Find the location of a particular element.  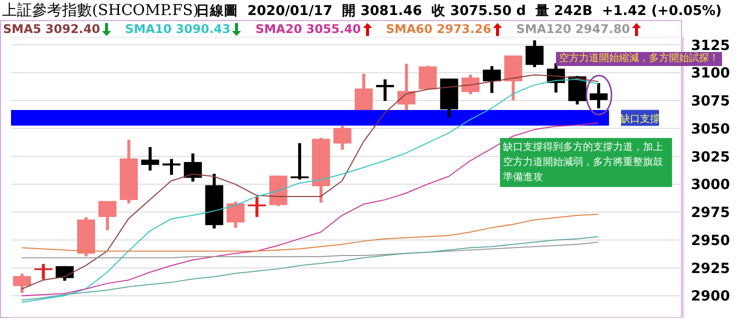

y-tick-label: 3050 is located at coordinates (710, 129).